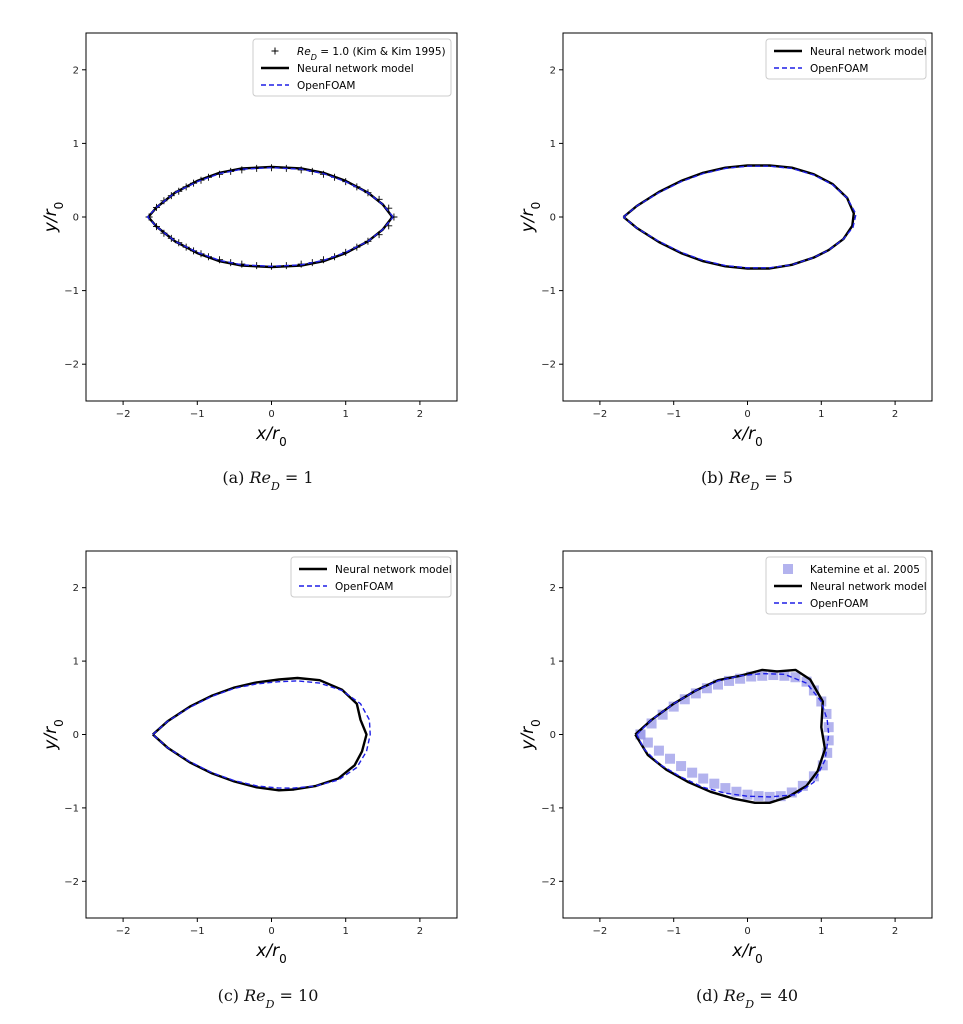 This screenshot has height=1024, width=963. I want to click on subfigure-caption: (c) ReD = 10, so click(268, 998).